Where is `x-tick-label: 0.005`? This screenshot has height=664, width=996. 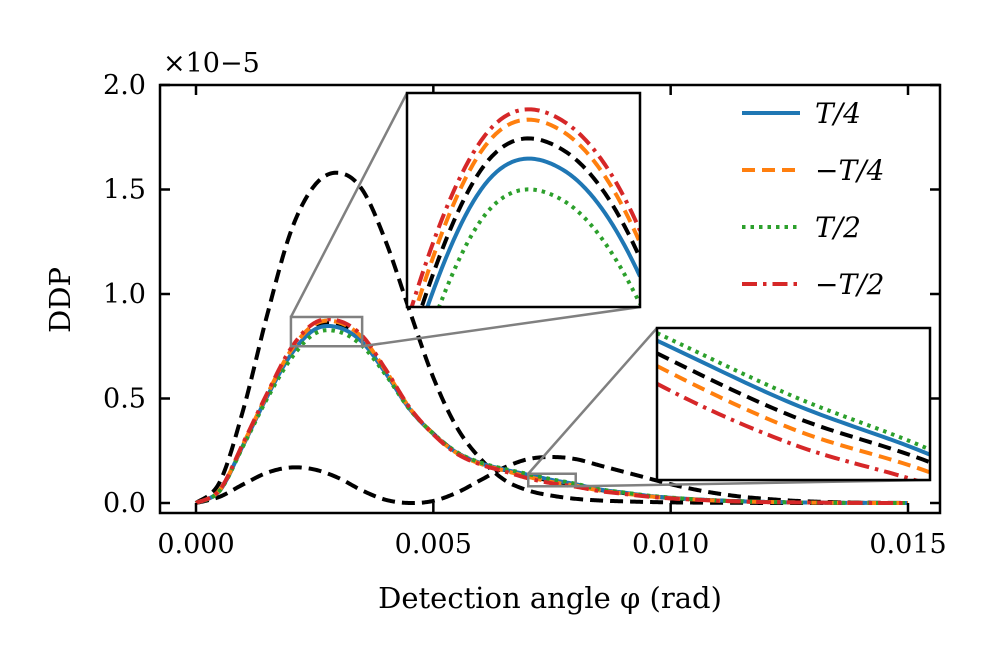
x-tick-label: 0.005 is located at coordinates (433, 544).